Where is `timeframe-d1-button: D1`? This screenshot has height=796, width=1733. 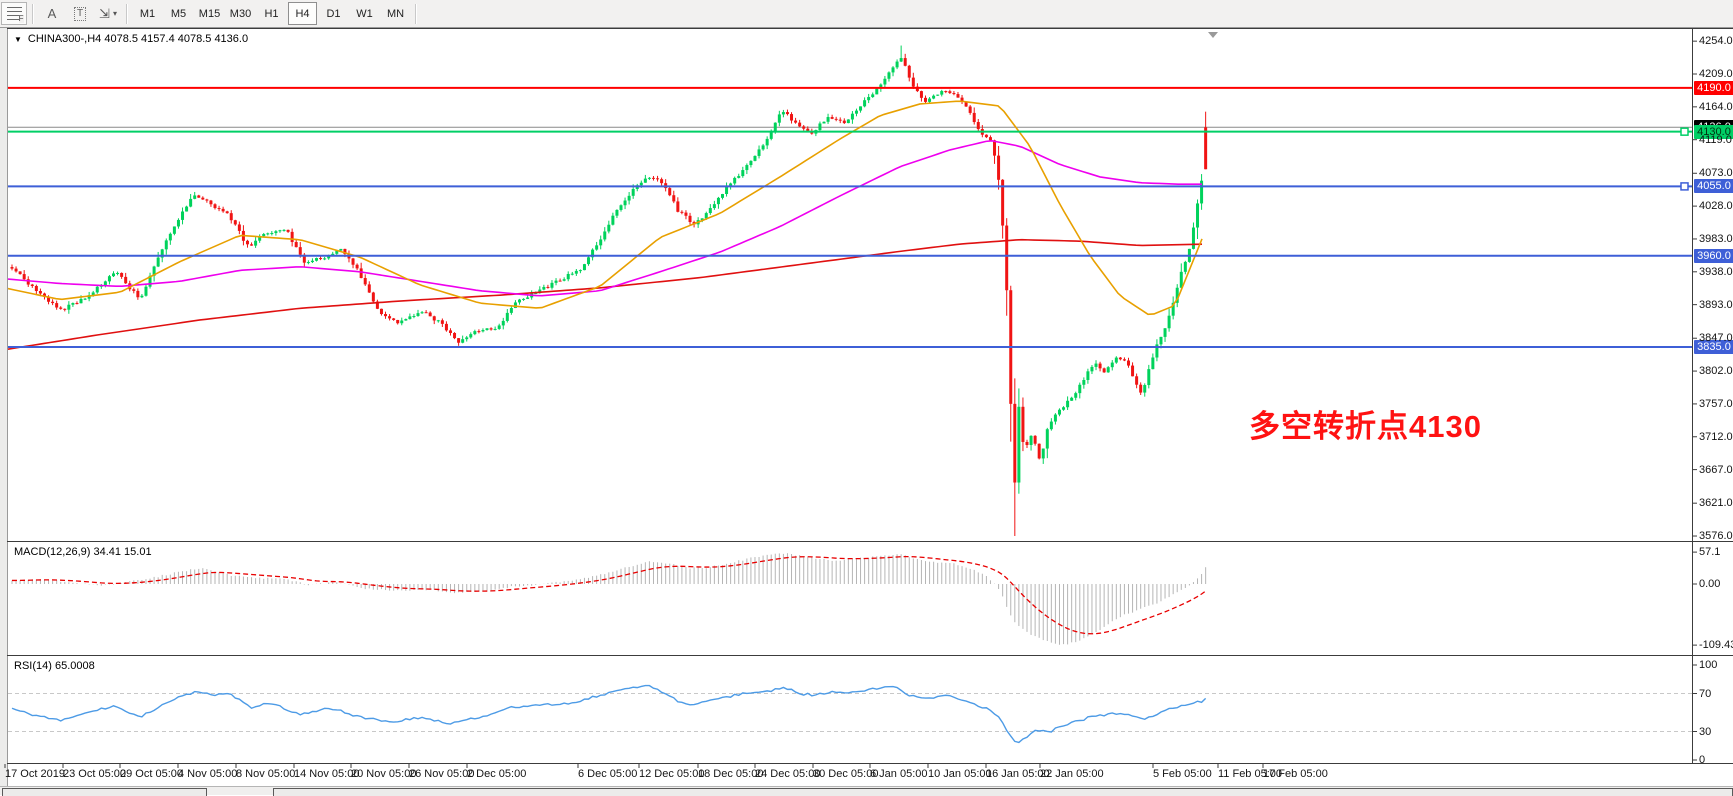 timeframe-d1-button: D1 is located at coordinates (333, 13).